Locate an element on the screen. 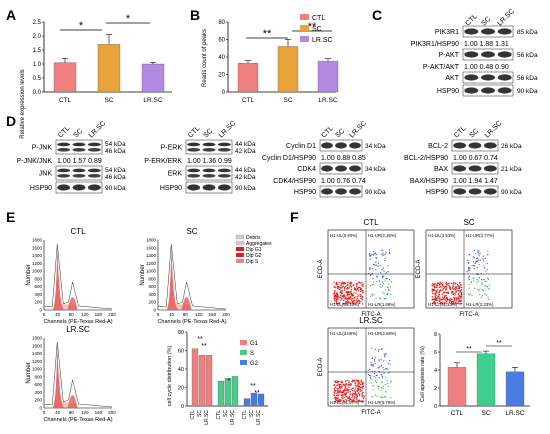  panel-d-lane-label: SC is located at coordinates (78, 134).